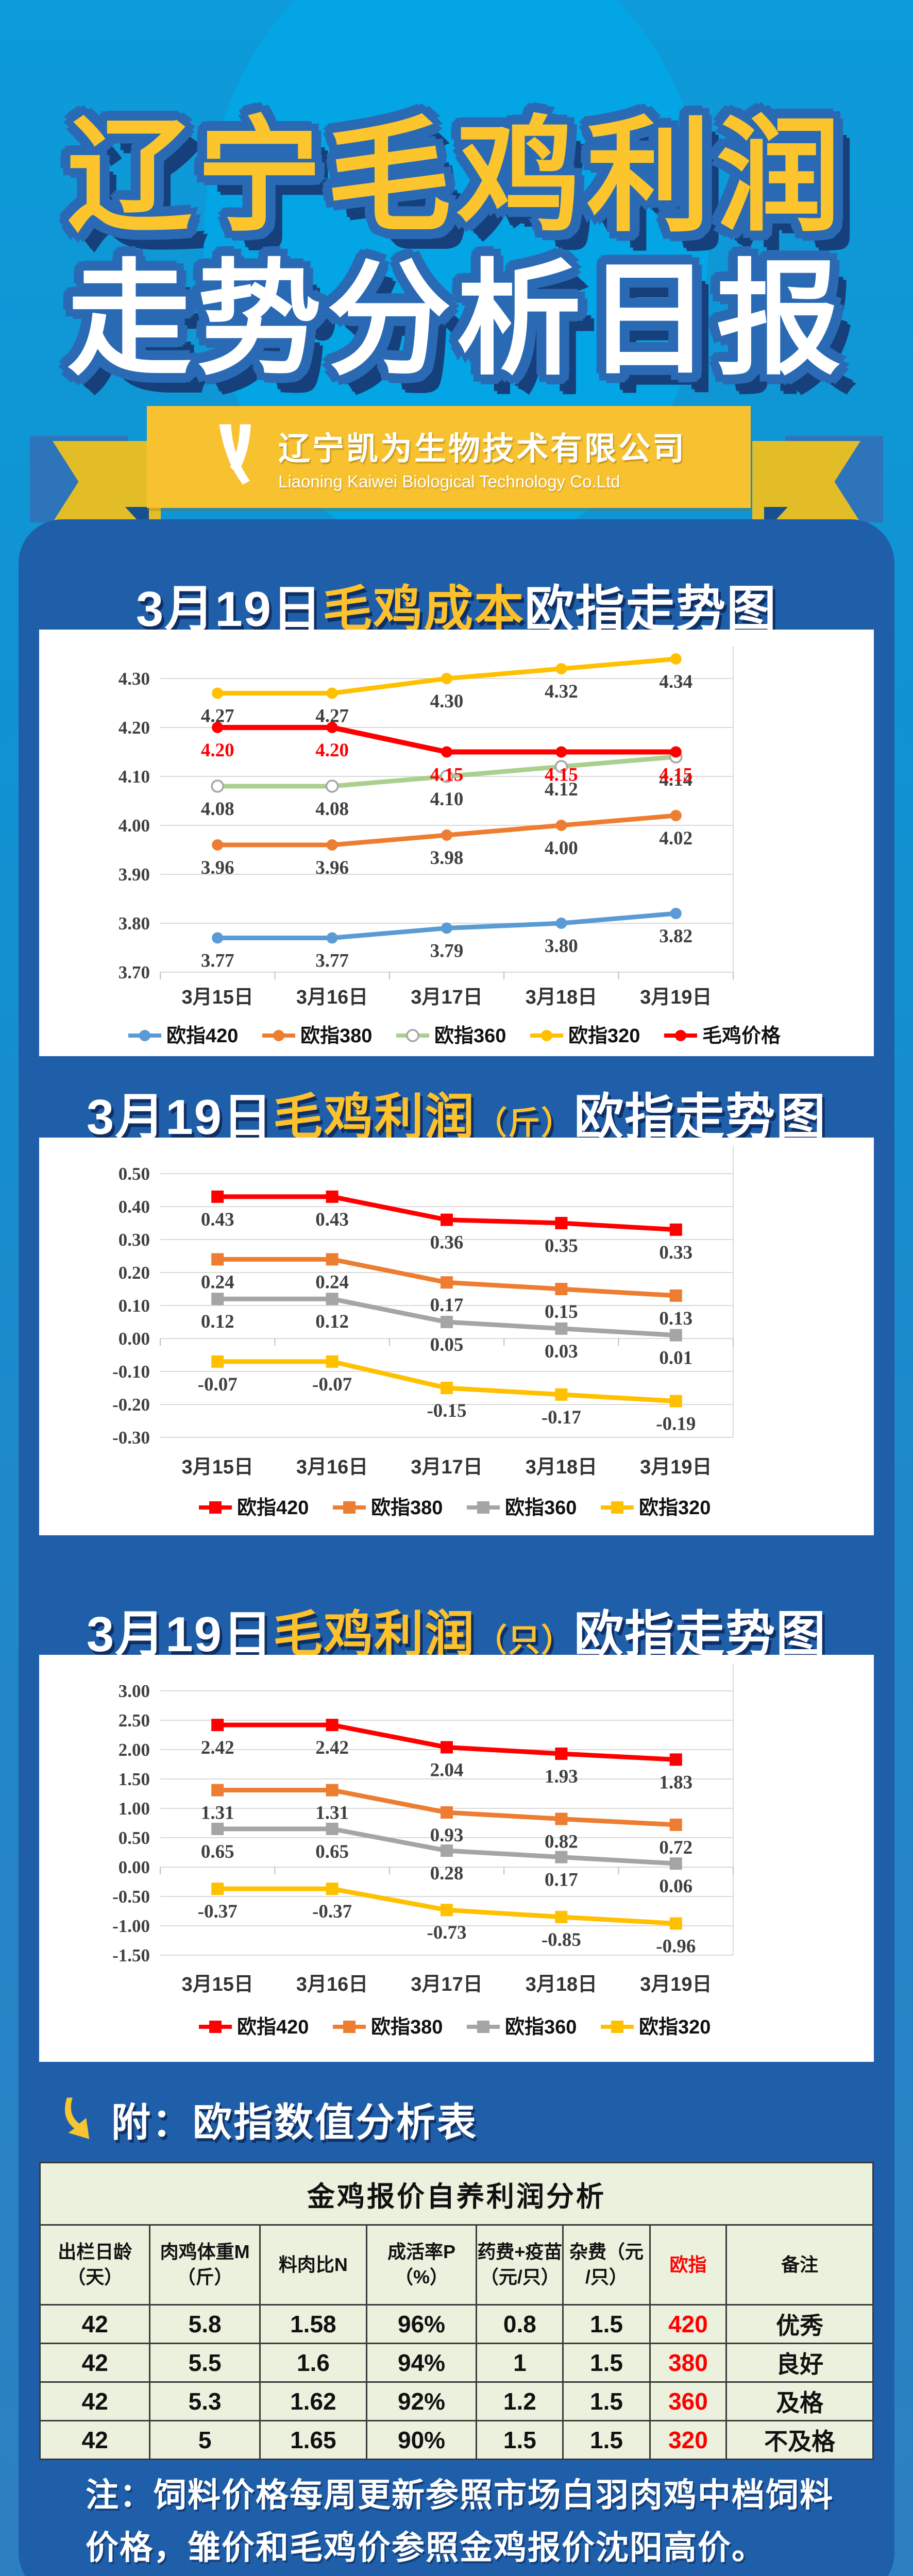  What do you see at coordinates (131, 1438) in the screenshot?
I see `svg-text: -0.30` at bounding box center [131, 1438].